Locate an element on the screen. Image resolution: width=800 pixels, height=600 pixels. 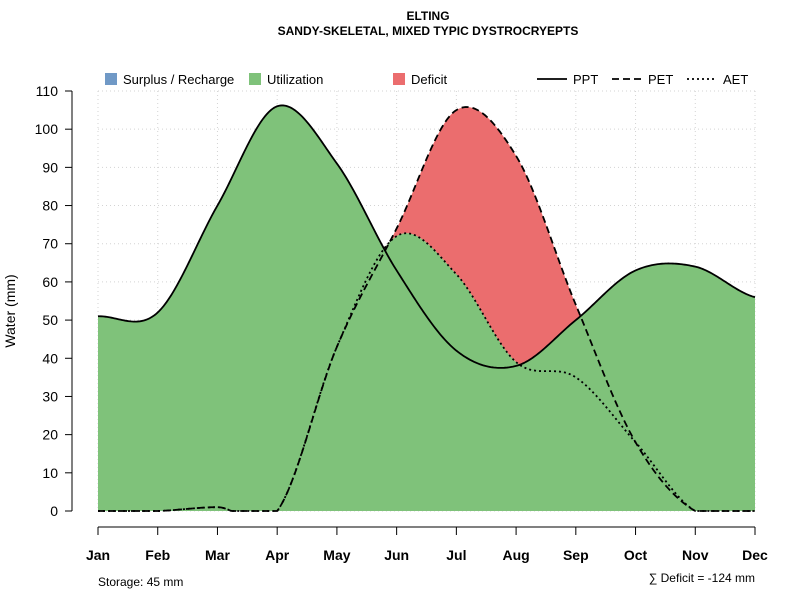
deficit-note: ∑ Deficit = -124 mm is located at coordinates (702, 578).